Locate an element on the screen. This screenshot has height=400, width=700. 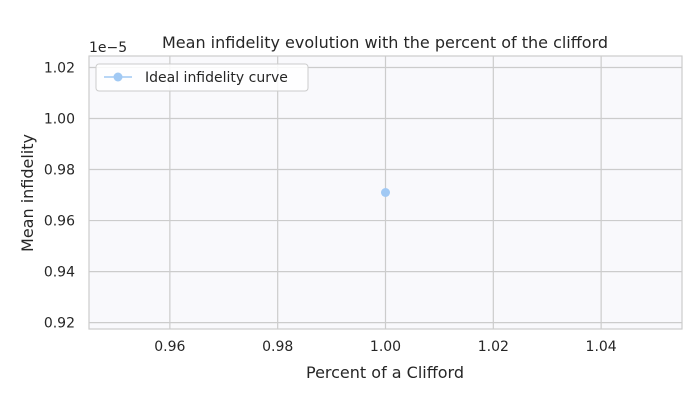
y-tick-label: 1.00 is located at coordinates (59, 120).